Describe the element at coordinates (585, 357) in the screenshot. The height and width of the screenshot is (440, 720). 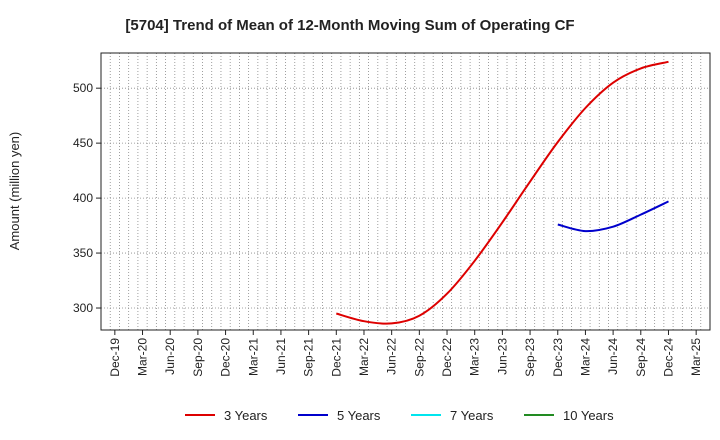
I see `x-tick-label: Mar-24` at that location.